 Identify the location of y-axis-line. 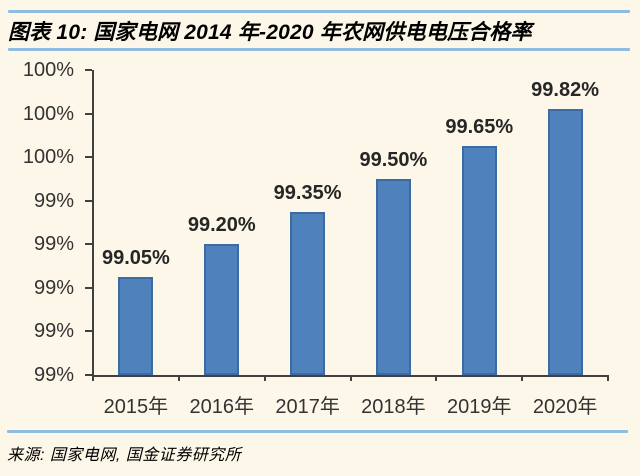
(93, 225).